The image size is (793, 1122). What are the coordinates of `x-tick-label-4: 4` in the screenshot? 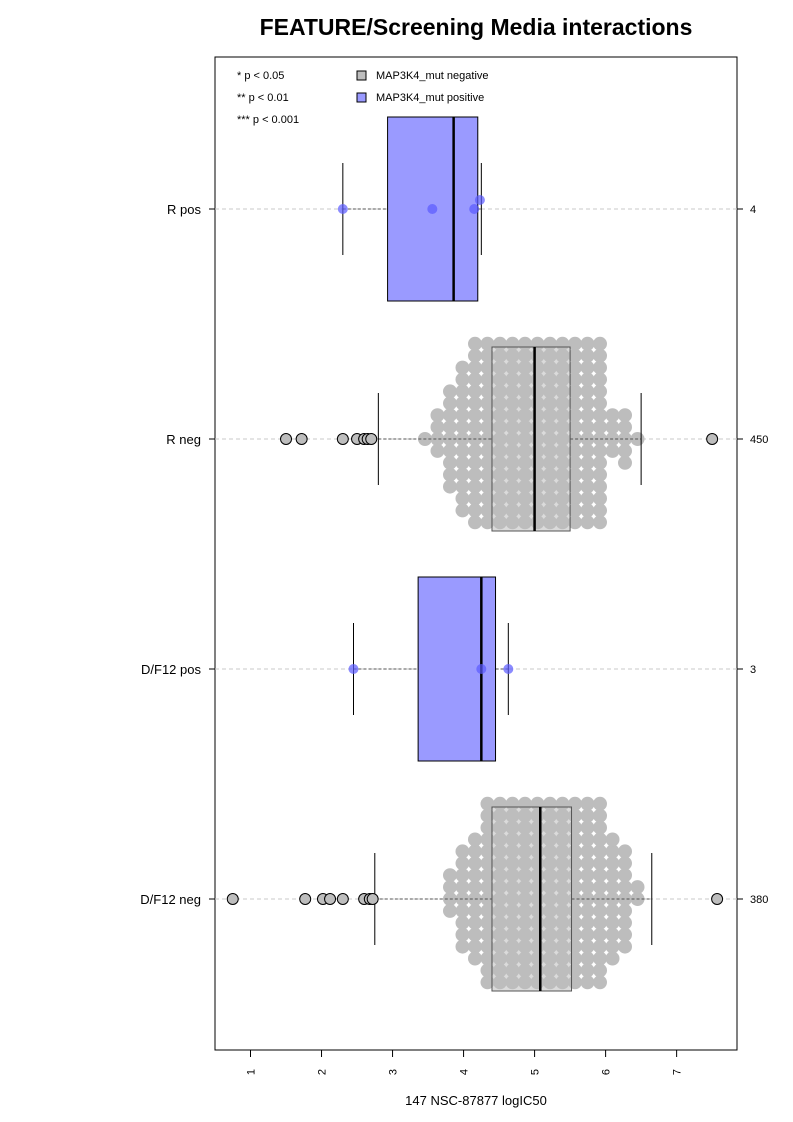 It's located at (465, 1072).